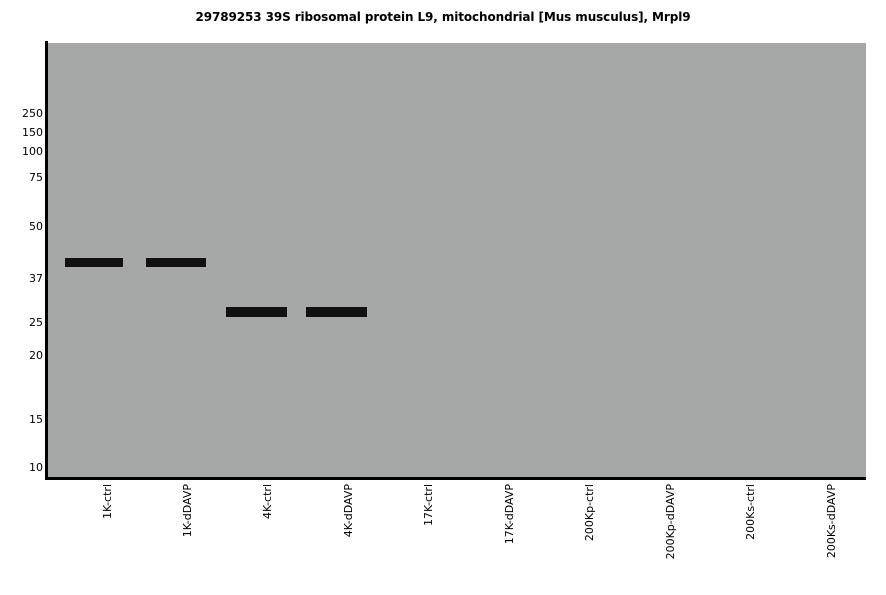 The image size is (886, 595). What do you see at coordinates (21, 297) in the screenshot?
I see `y-axis-tick-labels: 250 150 100 75 50 37 25 20 15 10` at bounding box center [21, 297].